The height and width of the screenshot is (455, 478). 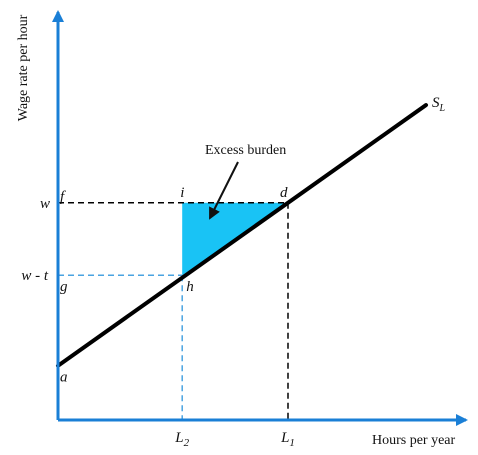 What do you see at coordinates (245, 150) in the screenshot?
I see `excess-burden-annotation: Excess burden` at bounding box center [245, 150].